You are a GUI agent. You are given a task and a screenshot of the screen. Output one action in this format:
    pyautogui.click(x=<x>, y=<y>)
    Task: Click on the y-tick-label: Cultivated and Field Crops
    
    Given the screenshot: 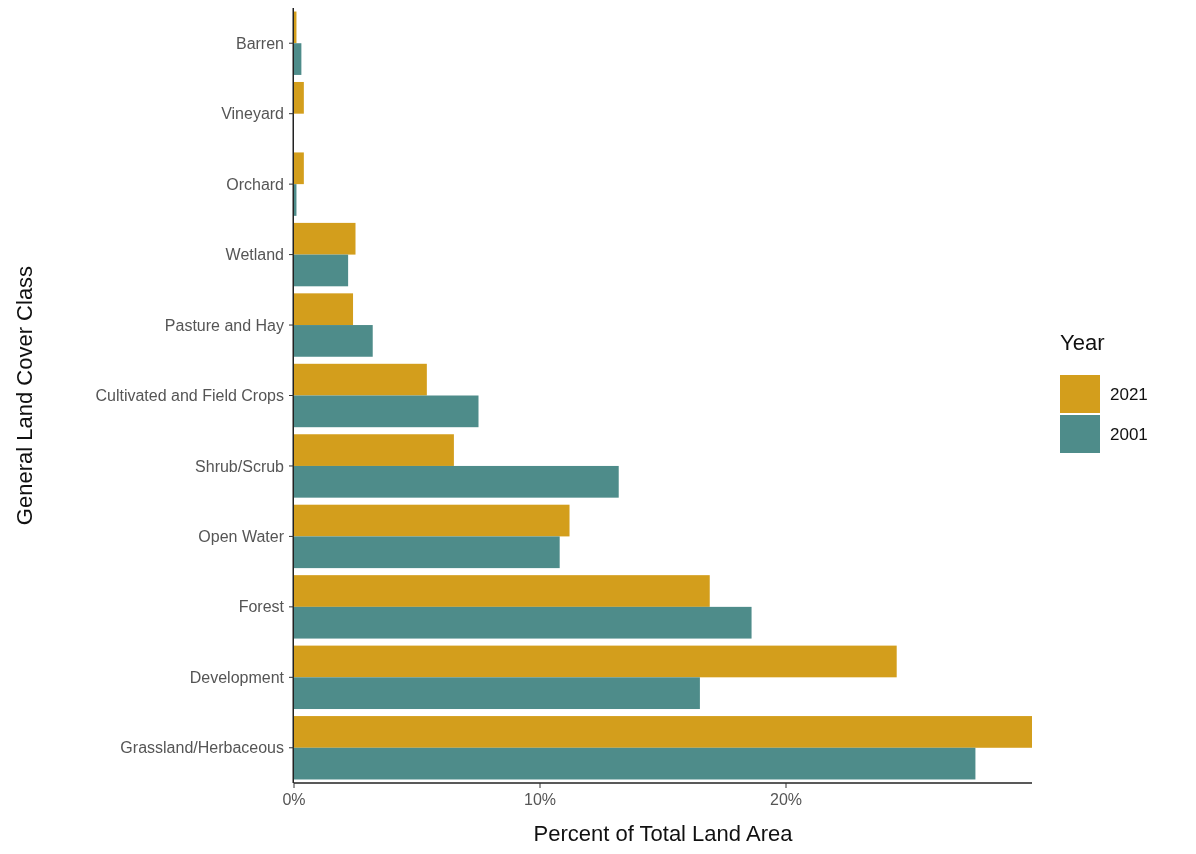 What is the action you would take?
    pyautogui.click(x=189, y=396)
    